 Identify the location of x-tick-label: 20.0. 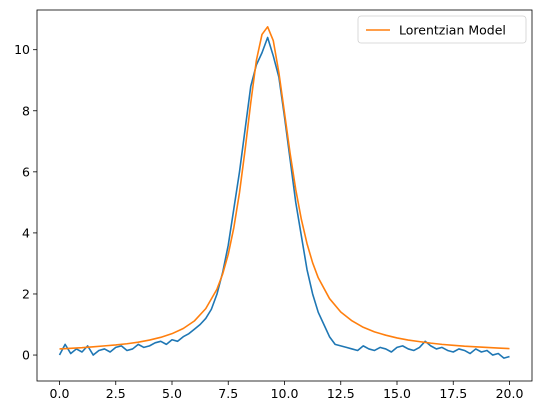
(510, 393).